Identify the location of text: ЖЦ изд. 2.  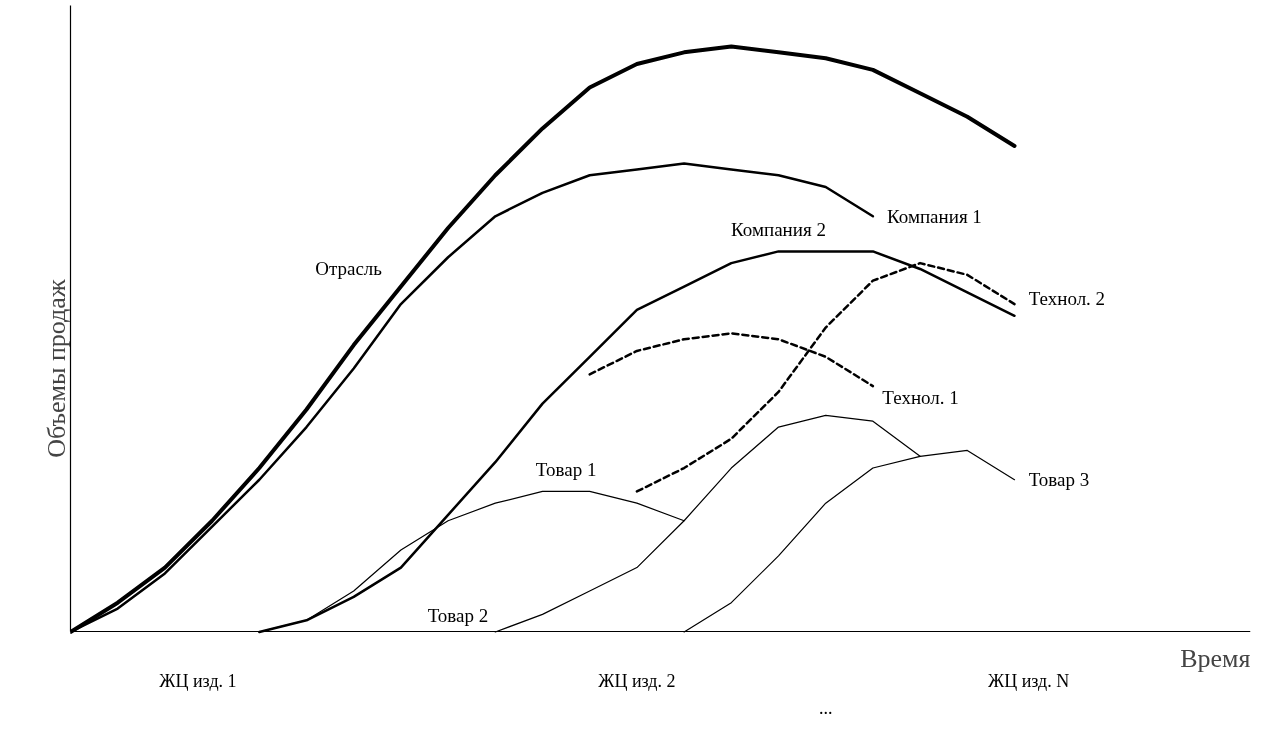
(637, 680).